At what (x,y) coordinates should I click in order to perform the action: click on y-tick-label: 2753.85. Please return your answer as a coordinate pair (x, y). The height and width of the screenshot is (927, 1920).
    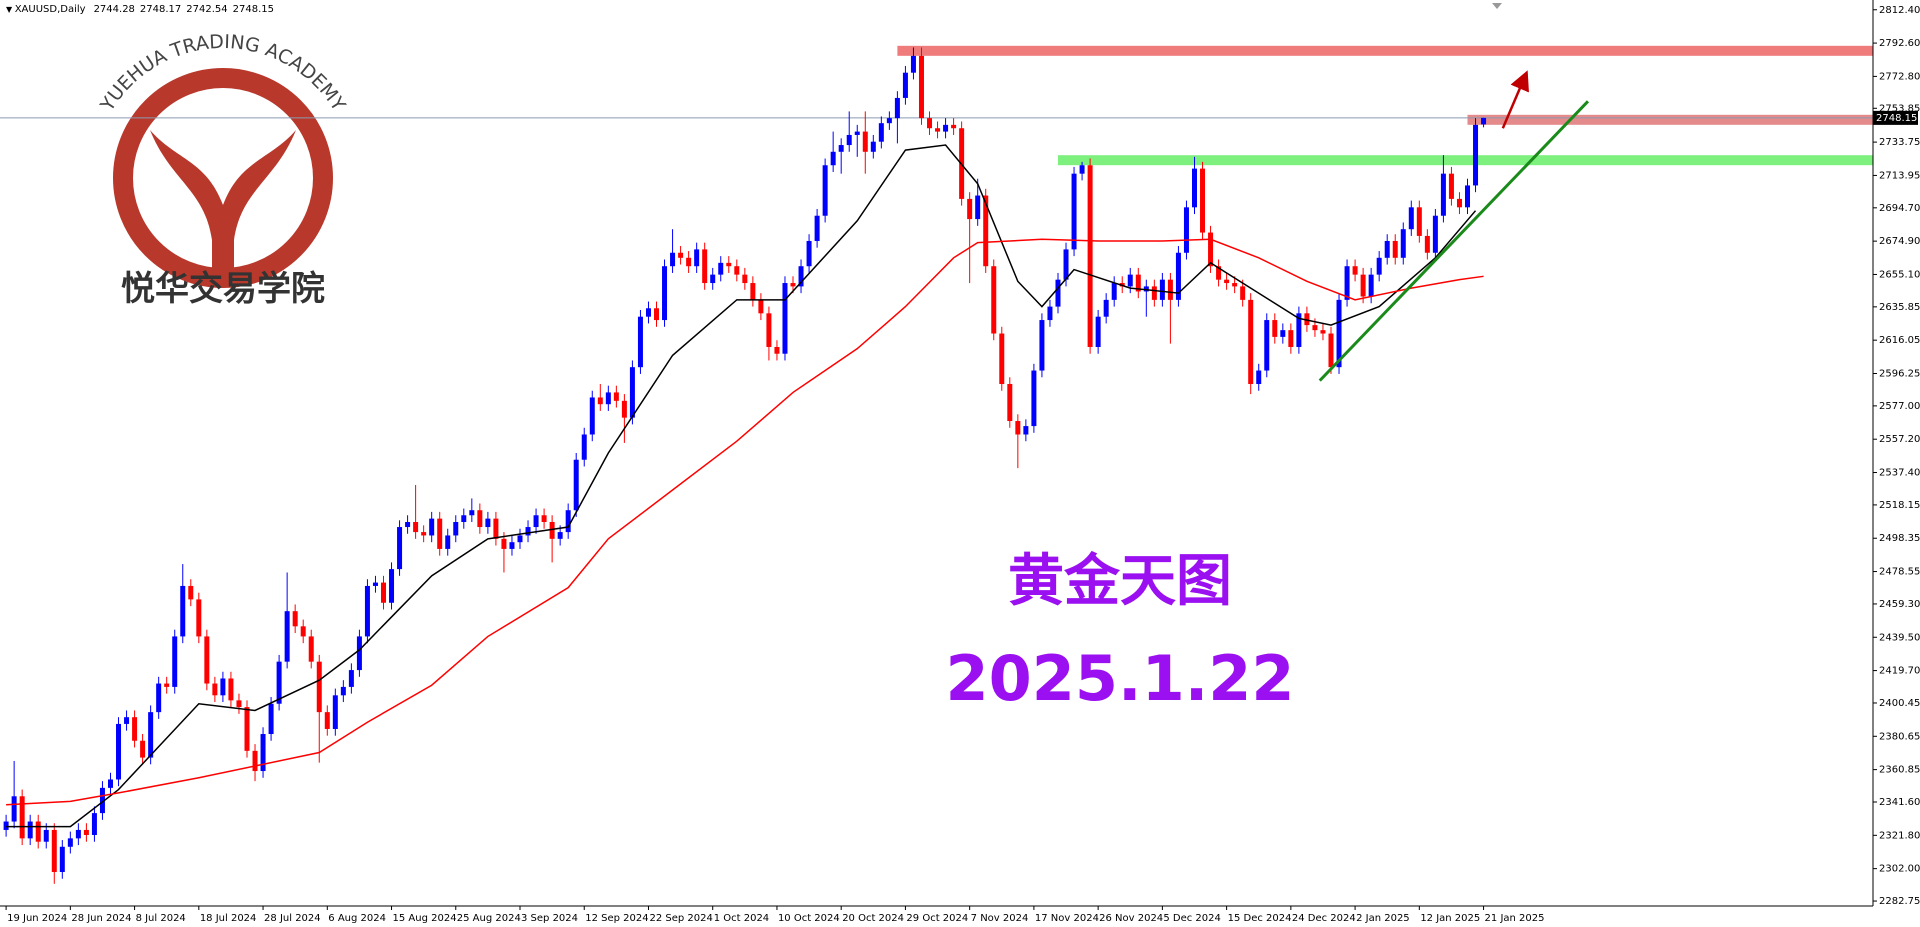
    Looking at the image, I should click on (1899, 108).